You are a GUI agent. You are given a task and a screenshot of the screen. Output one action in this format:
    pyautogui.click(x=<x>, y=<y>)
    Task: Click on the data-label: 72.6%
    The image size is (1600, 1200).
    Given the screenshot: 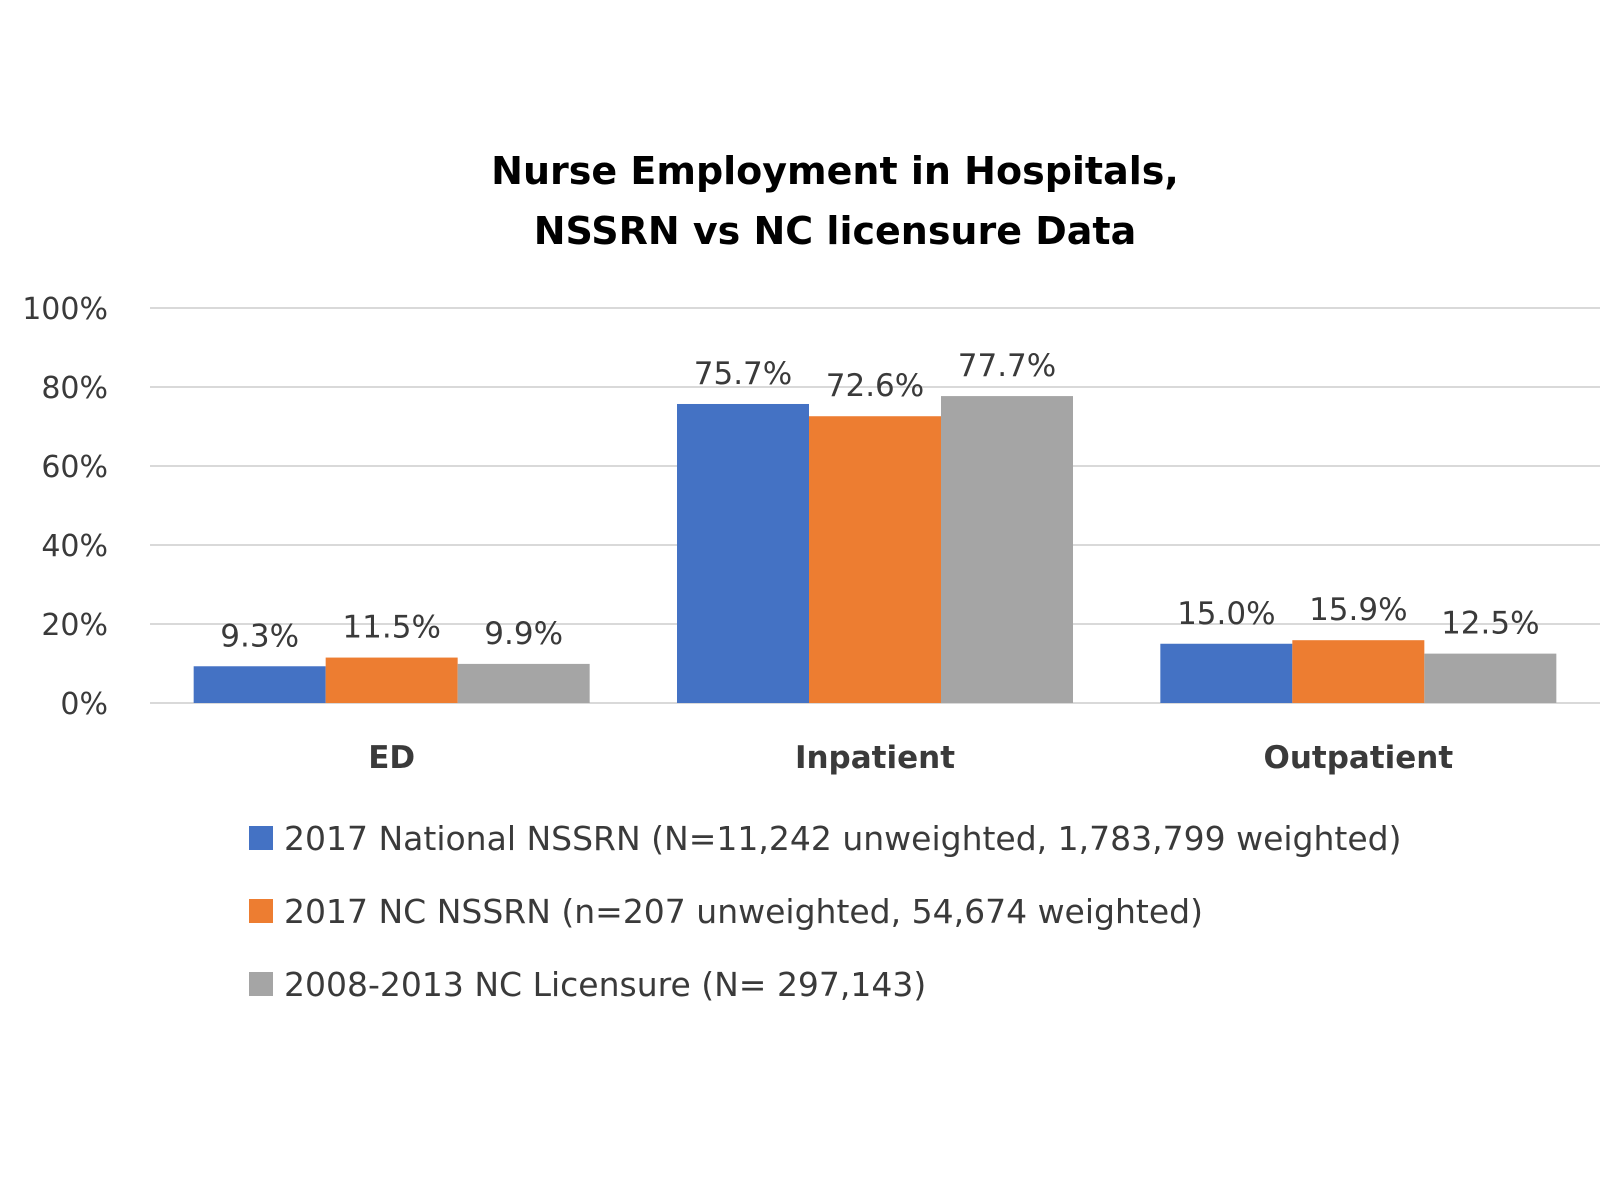 What is the action you would take?
    pyautogui.click(x=875, y=386)
    